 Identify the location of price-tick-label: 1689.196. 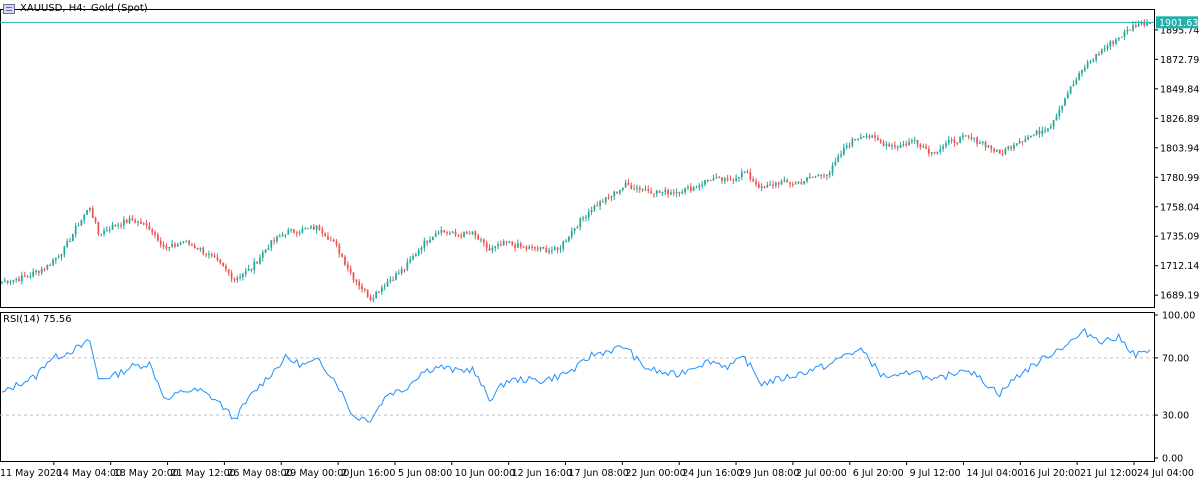
(1180, 296).